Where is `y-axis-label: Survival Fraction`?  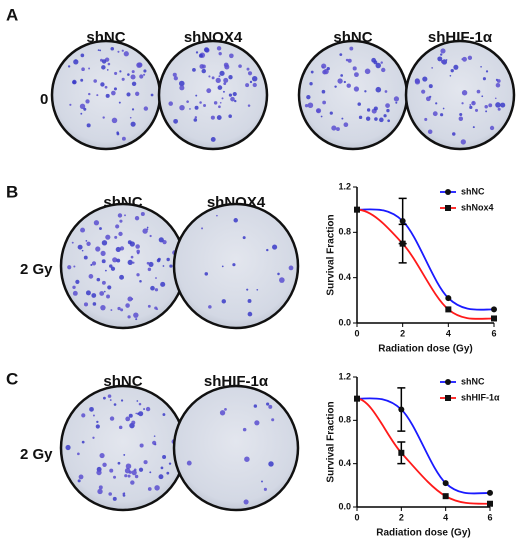
y-axis-label: Survival Fraction is located at coordinates (331, 254).